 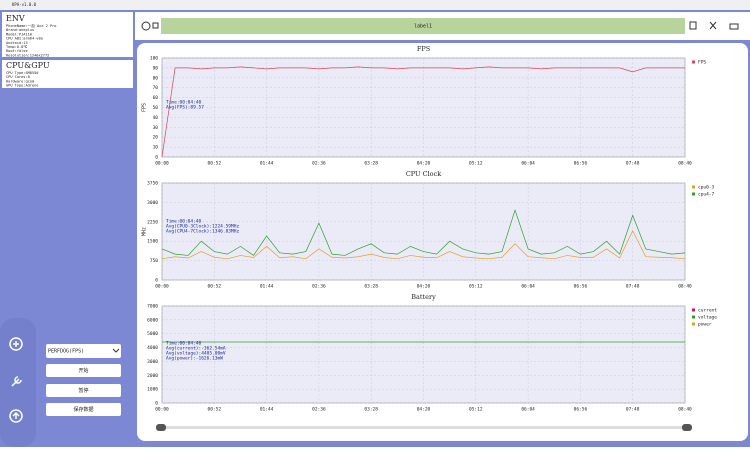 I want to click on label-text: label1, so click(x=423, y=27).